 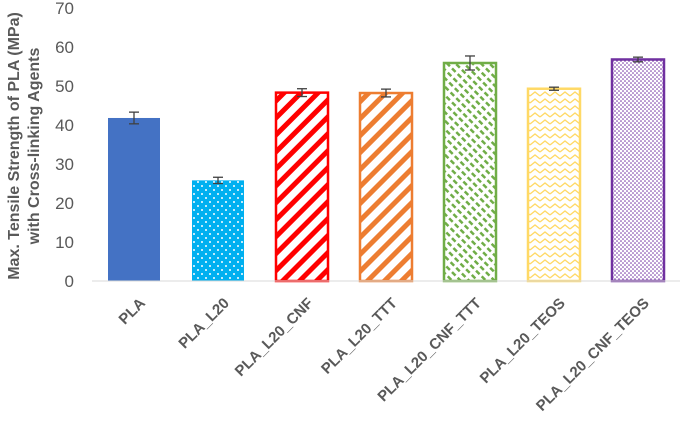 What do you see at coordinates (64, 47) in the screenshot?
I see `y-tick-label: 60` at bounding box center [64, 47].